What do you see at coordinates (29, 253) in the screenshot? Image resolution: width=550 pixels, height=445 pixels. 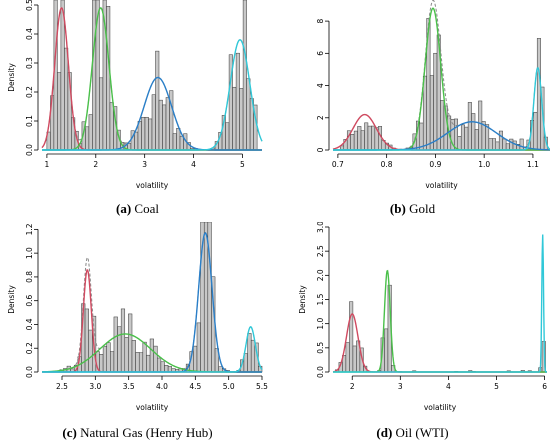 I see `y-tick-label: 1.0` at bounding box center [29, 253].